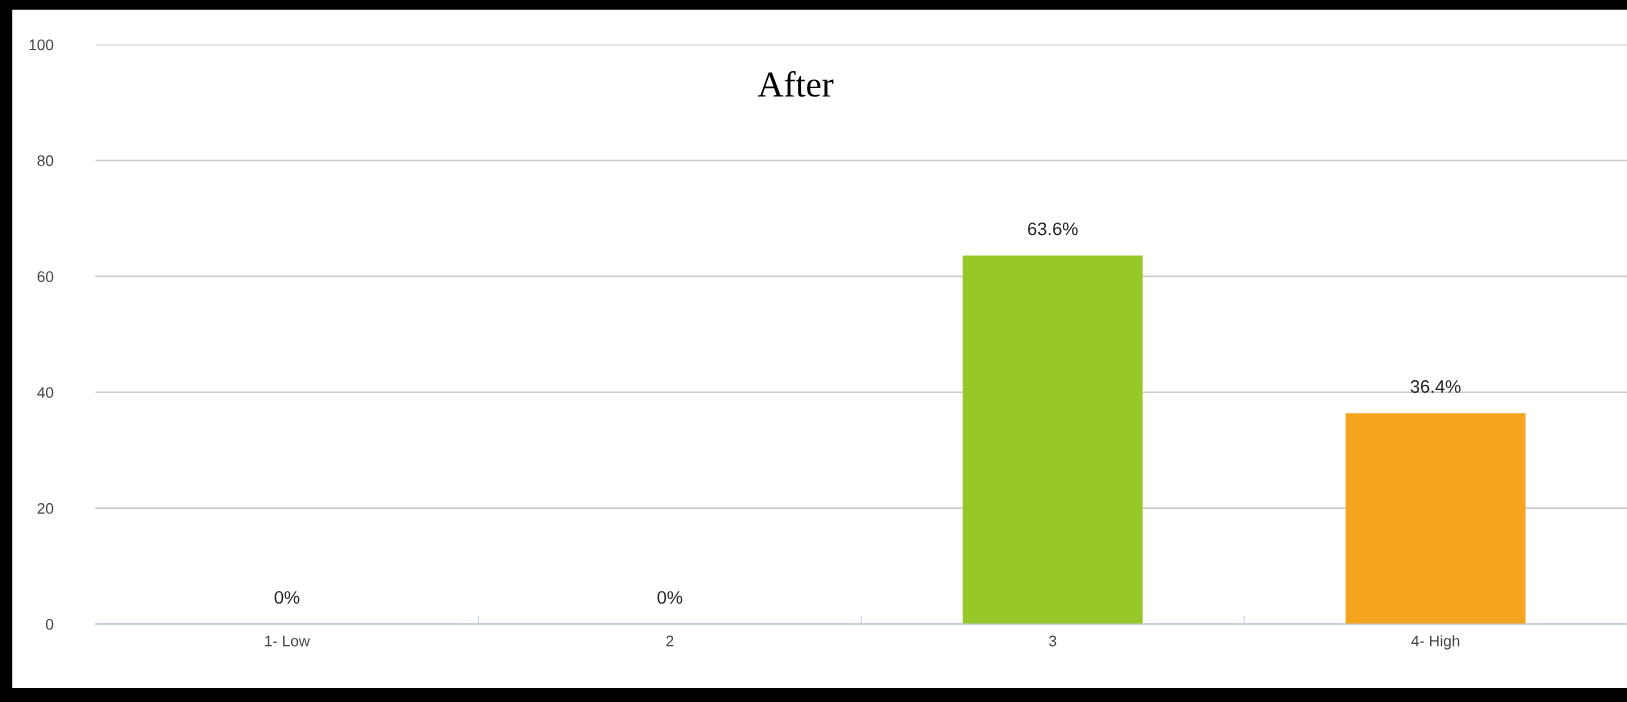 Image resolution: width=1627 pixels, height=702 pixels. What do you see at coordinates (670, 641) in the screenshot?
I see `x-tick-label: 2` at bounding box center [670, 641].